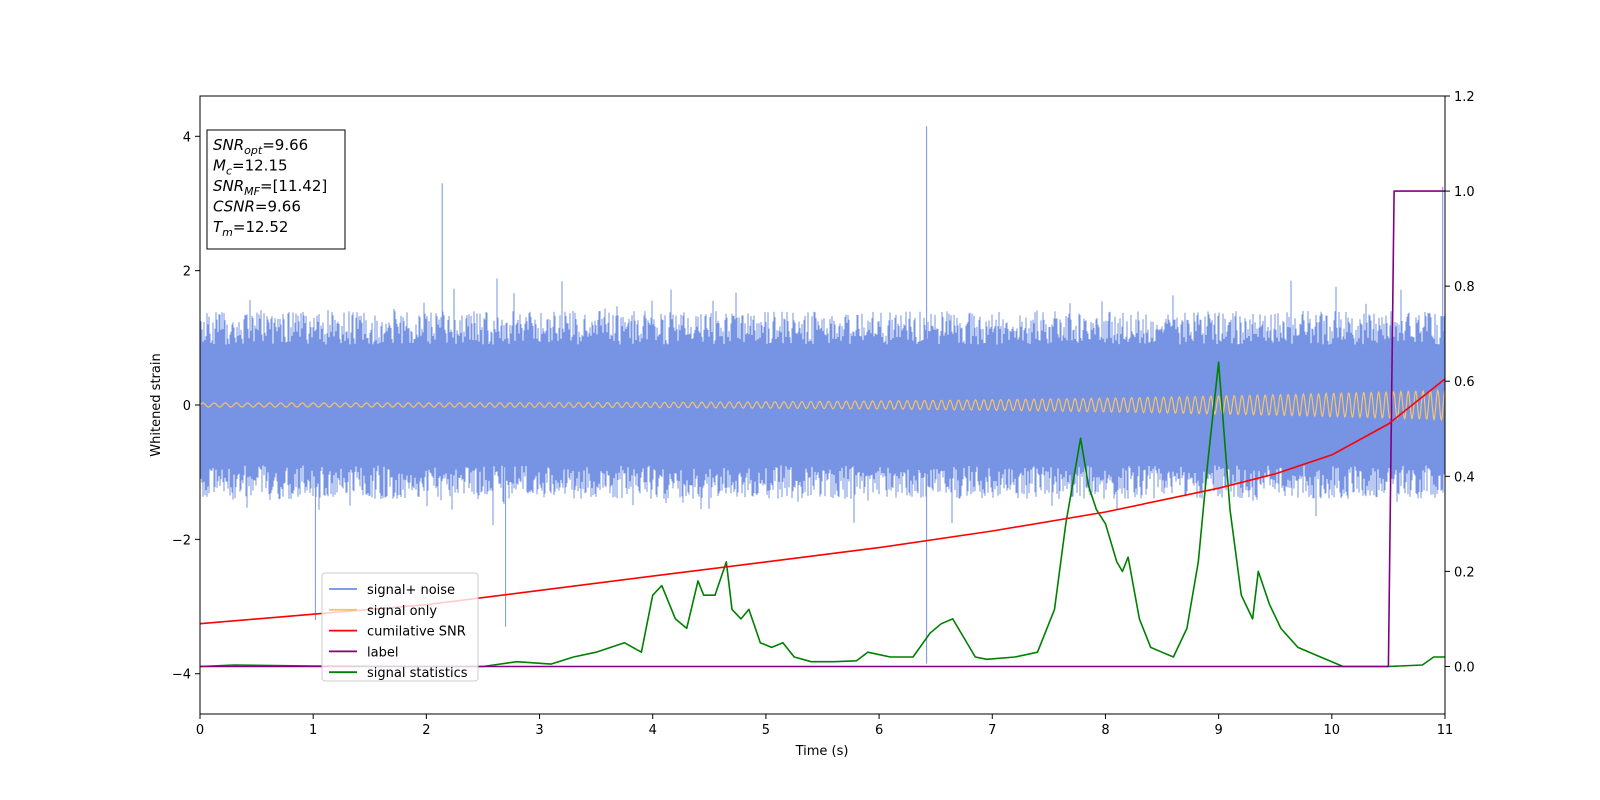 This screenshot has width=1600, height=800. Describe the element at coordinates (313, 730) in the screenshot. I see `x-tick-label-1: 1` at that location.